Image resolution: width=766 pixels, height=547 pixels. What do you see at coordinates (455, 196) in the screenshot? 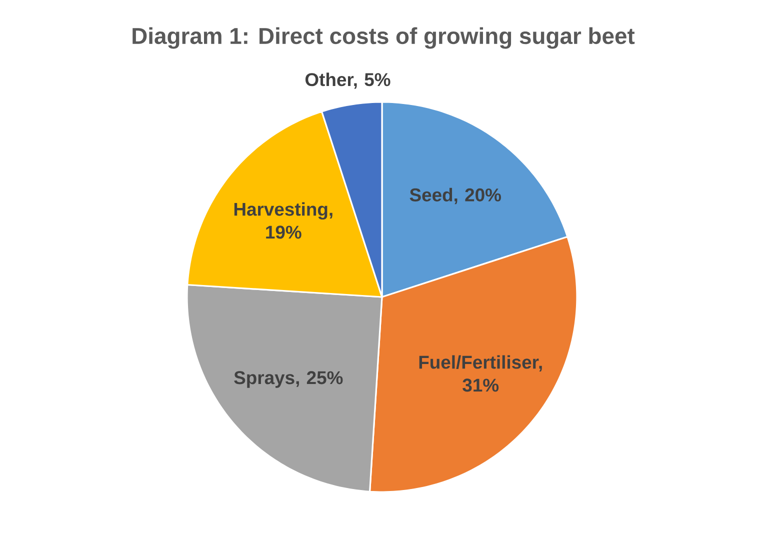
I see `data-label: Seed, 20%` at bounding box center [455, 196].